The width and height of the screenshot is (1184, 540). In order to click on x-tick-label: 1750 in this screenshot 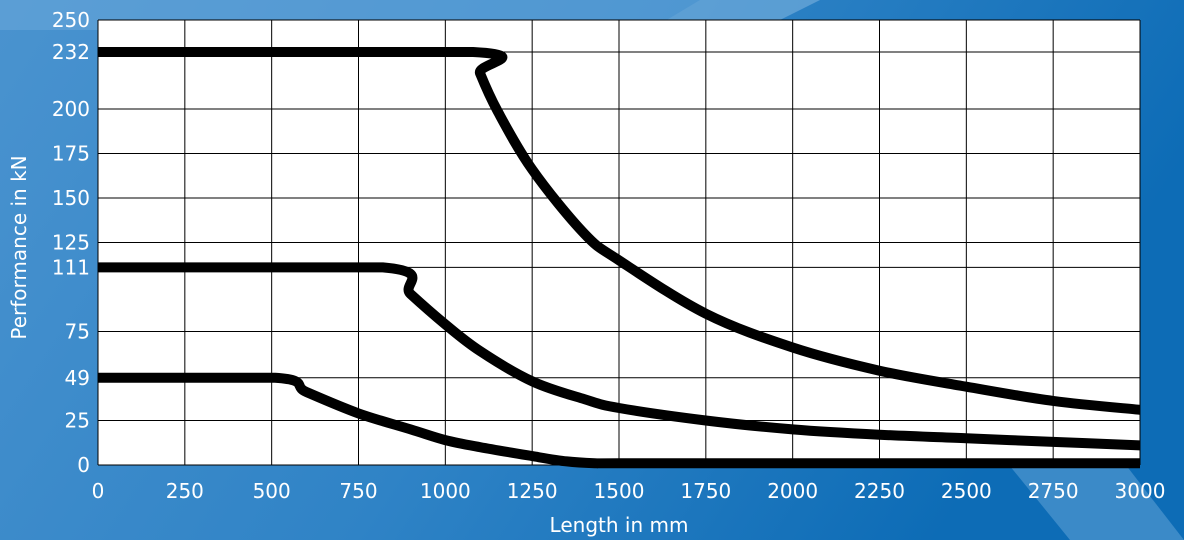, I will do `click(705, 491)`.